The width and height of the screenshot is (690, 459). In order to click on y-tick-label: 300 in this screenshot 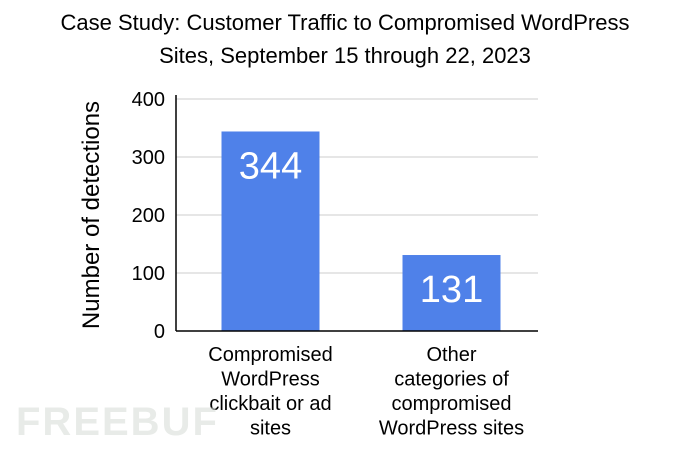, I will do `click(148, 158)`.